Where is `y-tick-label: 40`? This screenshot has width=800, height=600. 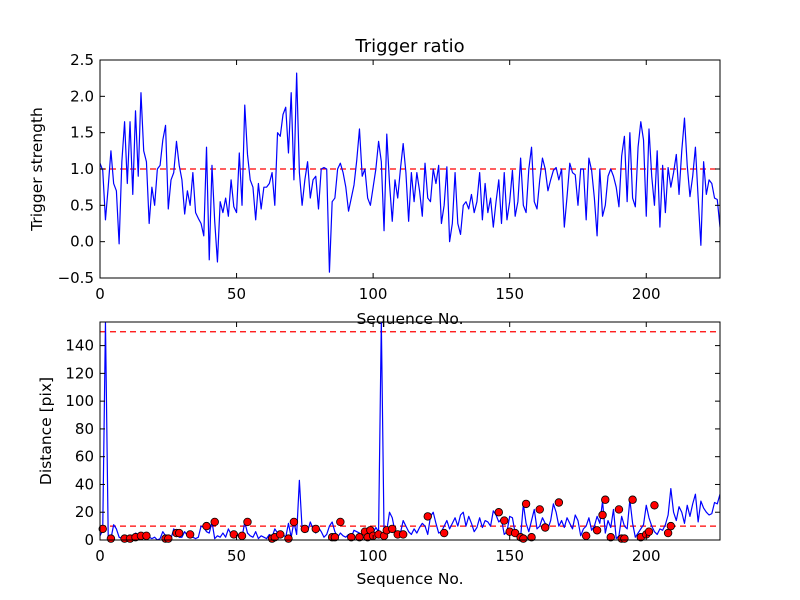
y-tick-label: 40 is located at coordinates (84, 484).